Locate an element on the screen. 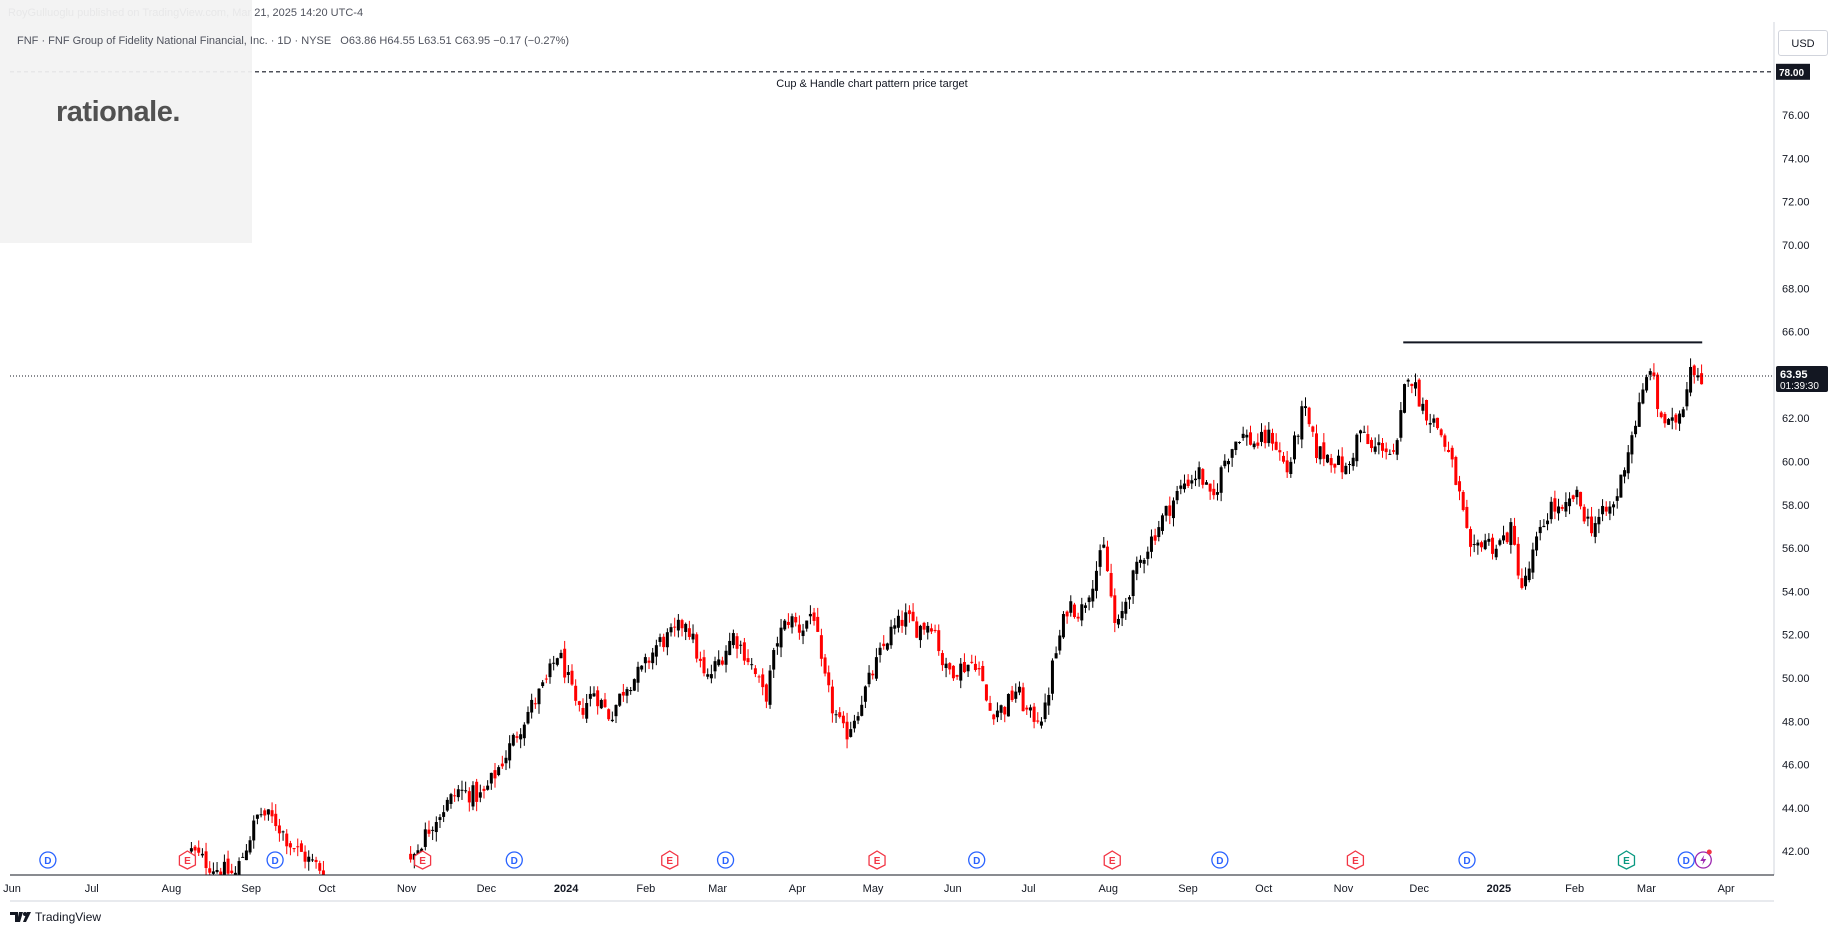 This screenshot has width=1835, height=931. earnings-letter: E is located at coordinates (1626, 861).